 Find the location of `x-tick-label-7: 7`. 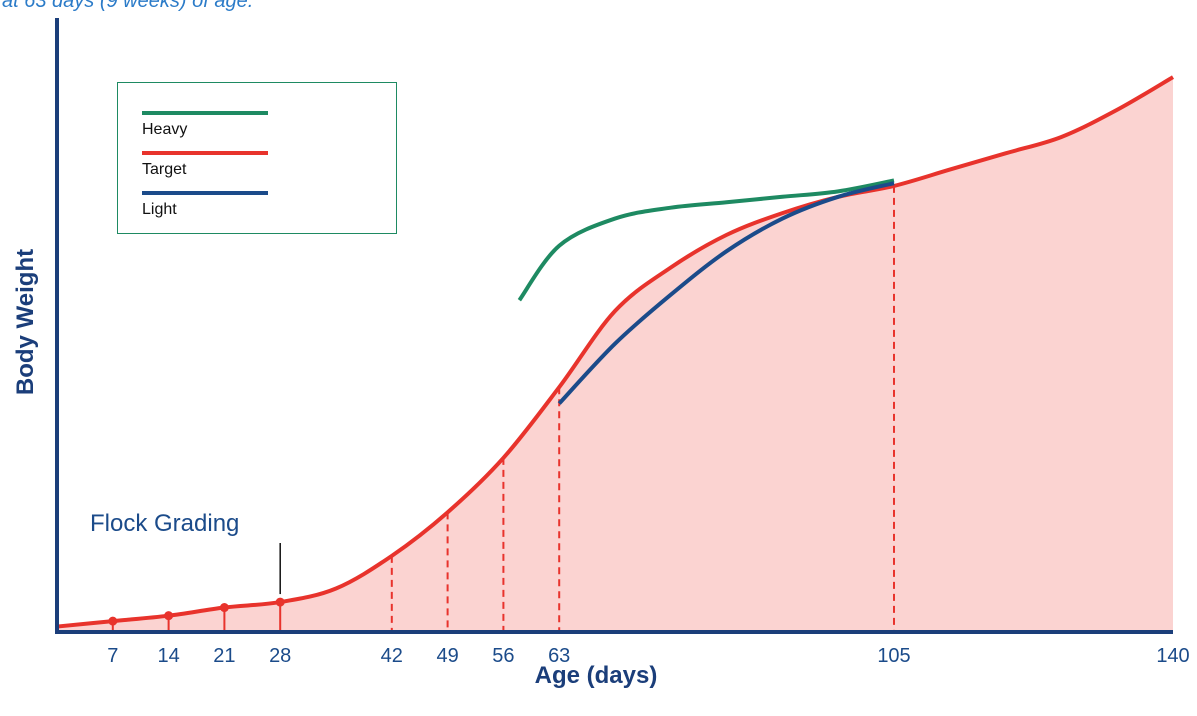

x-tick-label-7: 7 is located at coordinates (112, 656).